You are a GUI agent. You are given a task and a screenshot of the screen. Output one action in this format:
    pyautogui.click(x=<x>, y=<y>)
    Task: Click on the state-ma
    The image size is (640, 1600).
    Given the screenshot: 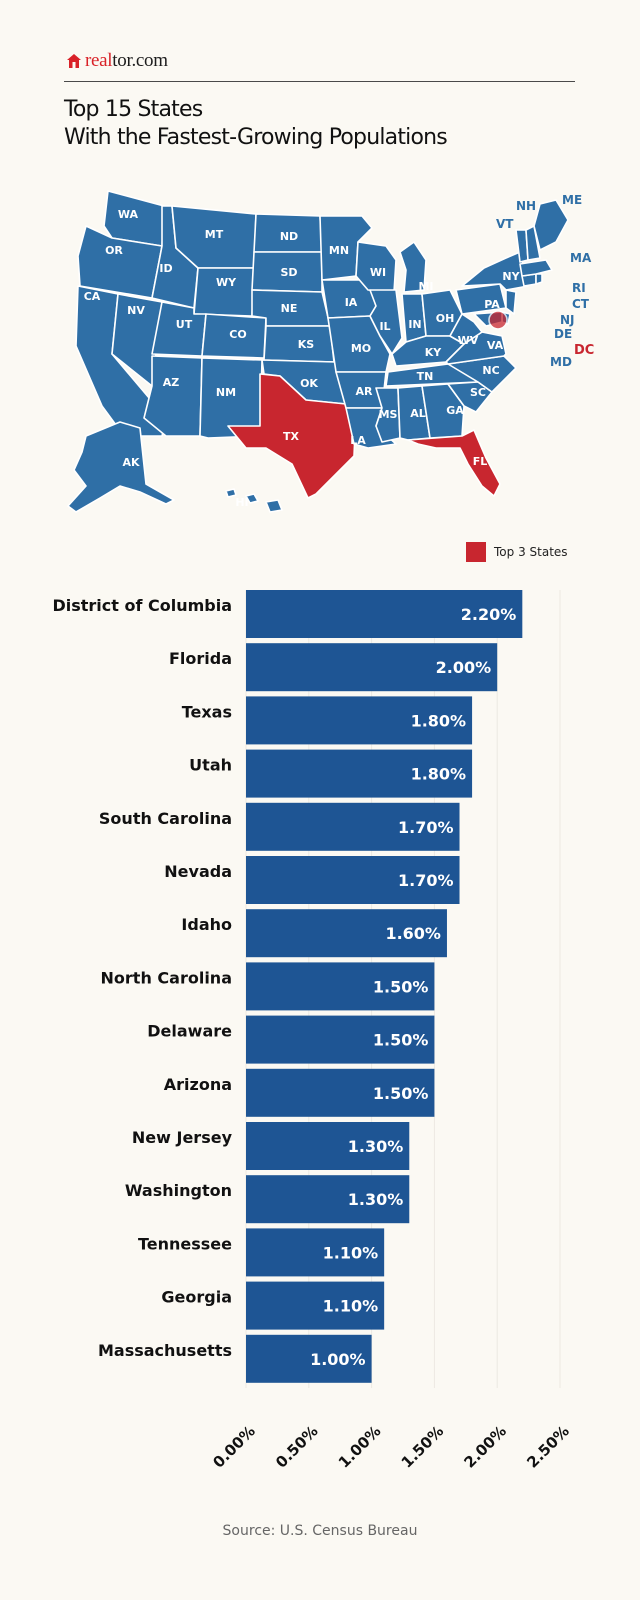 What is the action you would take?
    pyautogui.click(x=536, y=268)
    